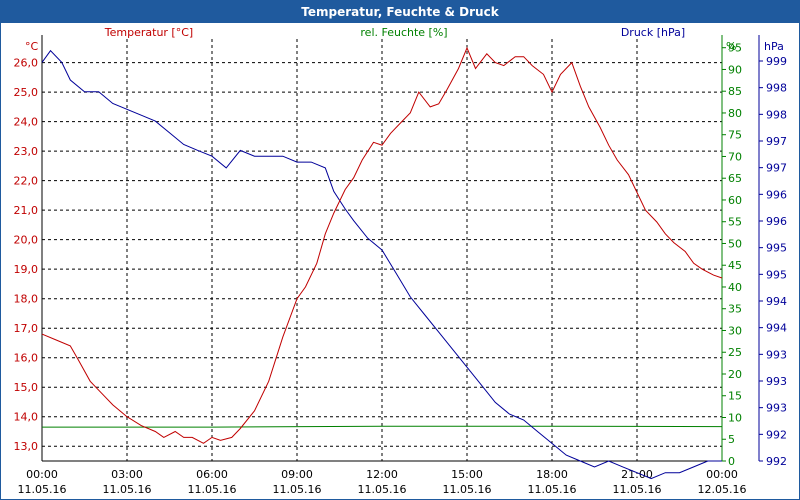 The height and width of the screenshot is (500, 800). What do you see at coordinates (403, 32) in the screenshot?
I see `humidity-legend-label: rel. Feuchte [%]` at bounding box center [403, 32].